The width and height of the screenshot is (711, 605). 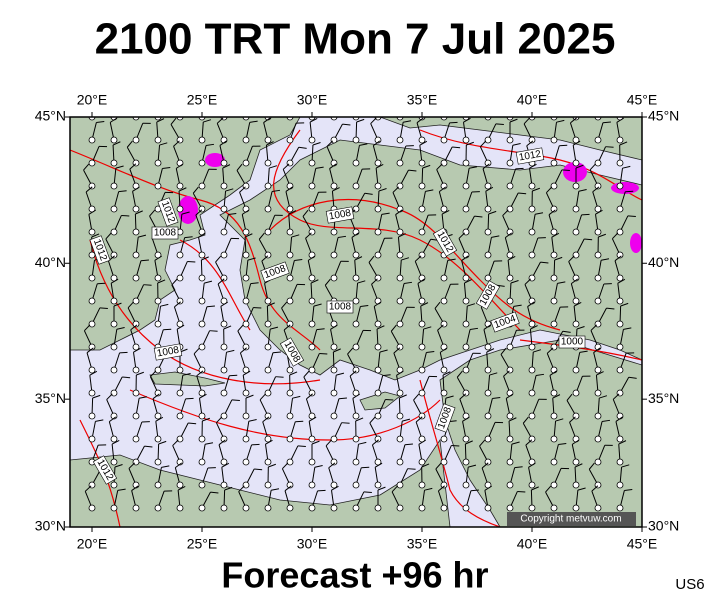 I want to click on lon-label: 25°E, so click(x=202, y=100).